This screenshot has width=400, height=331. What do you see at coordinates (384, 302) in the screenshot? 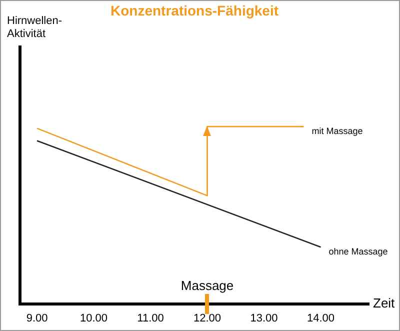
I see `x-axis-title: Zeit` at bounding box center [384, 302].